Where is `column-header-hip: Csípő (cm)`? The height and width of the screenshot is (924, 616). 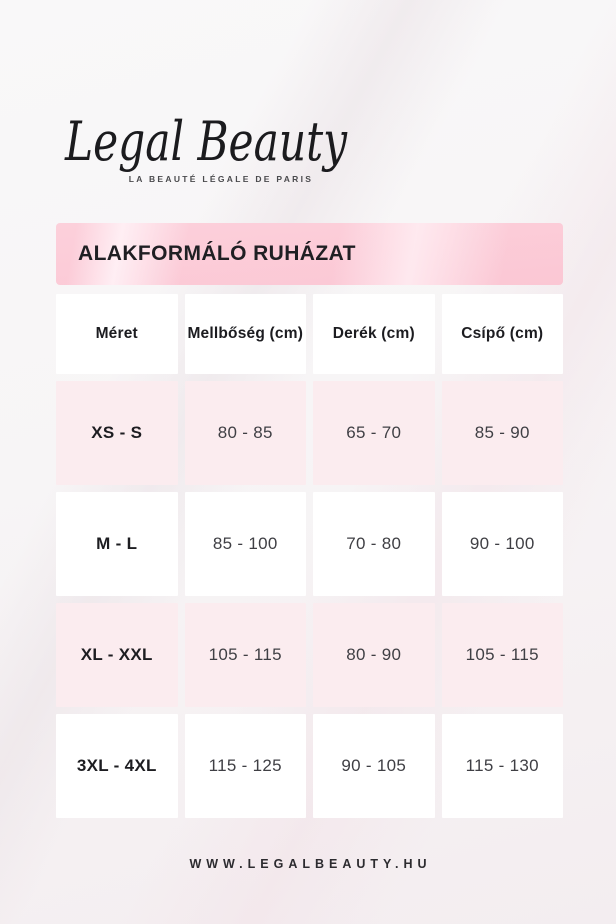
column-header-hip: Csípő (cm) is located at coordinates (502, 334).